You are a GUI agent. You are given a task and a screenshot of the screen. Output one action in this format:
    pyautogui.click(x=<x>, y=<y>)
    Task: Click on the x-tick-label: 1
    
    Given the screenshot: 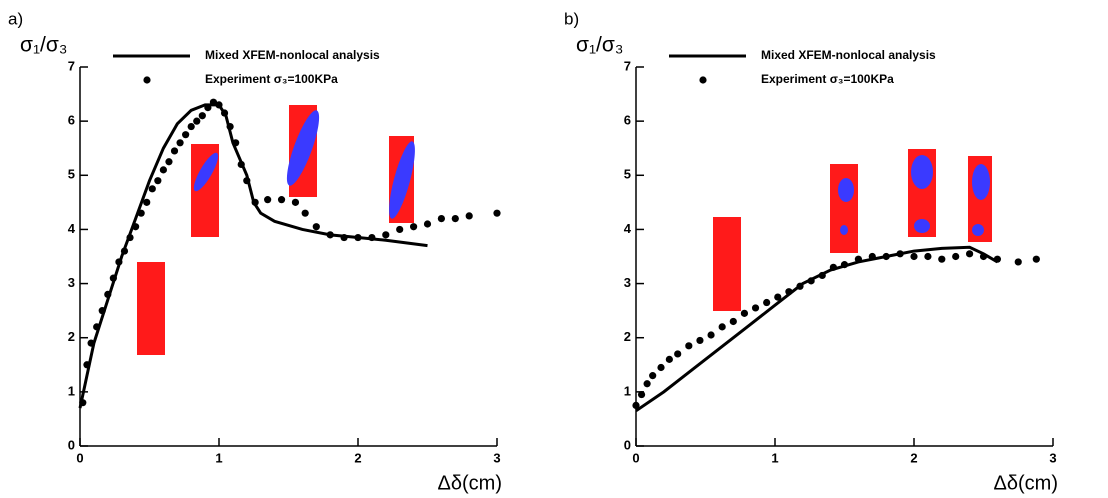 What is the action you would take?
    pyautogui.click(x=218, y=457)
    